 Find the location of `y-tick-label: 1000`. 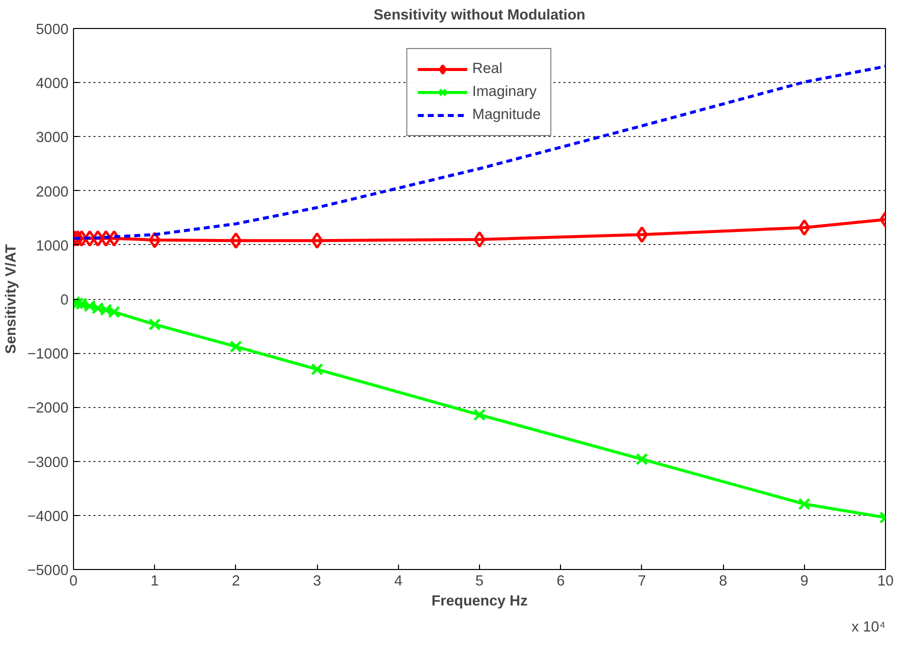

y-tick-label: 1000 is located at coordinates (52, 246).